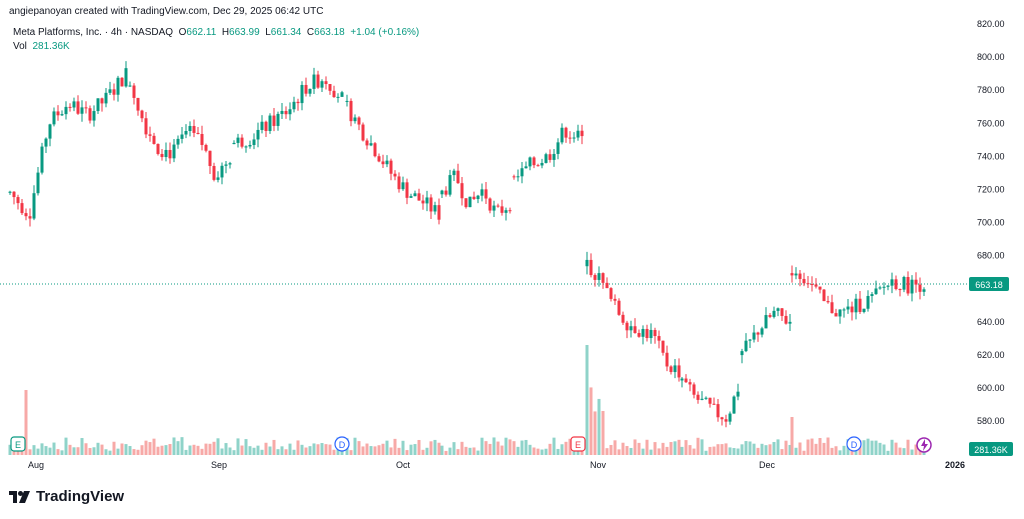 This screenshot has width=1024, height=519. I want to click on tradingview-logo: TradingView, so click(66, 496).